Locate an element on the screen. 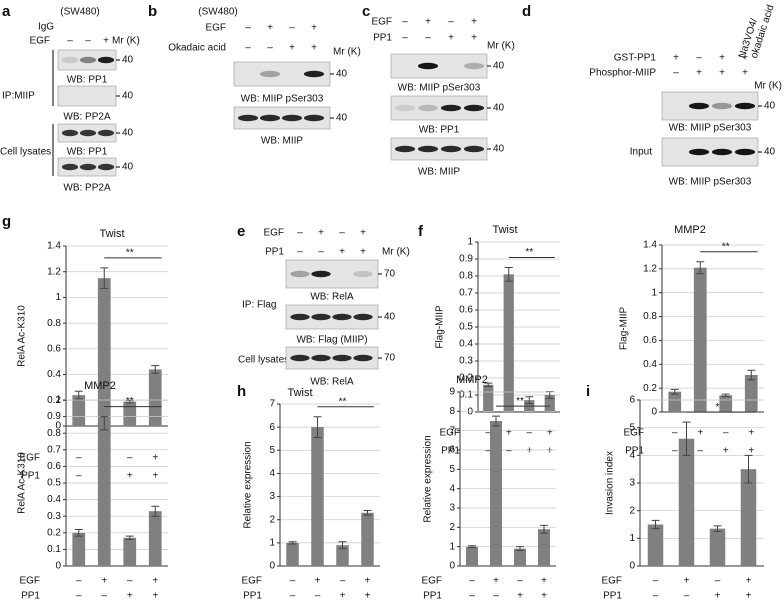  y-tick-label: 0.7 is located at coordinates (54, 449).